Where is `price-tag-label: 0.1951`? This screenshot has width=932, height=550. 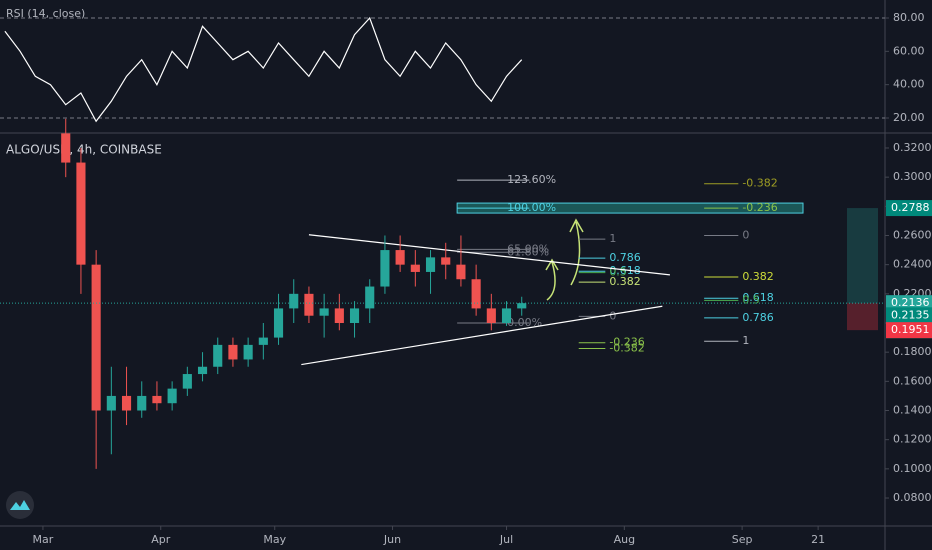 price-tag-label: 0.1951 is located at coordinates (910, 329).